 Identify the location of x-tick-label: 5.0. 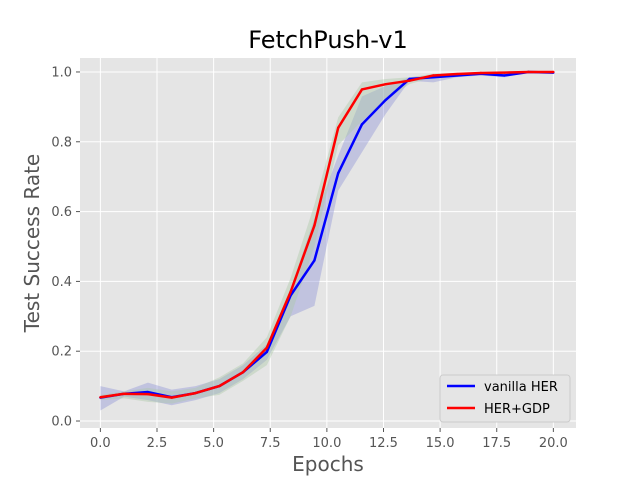
(213, 443).